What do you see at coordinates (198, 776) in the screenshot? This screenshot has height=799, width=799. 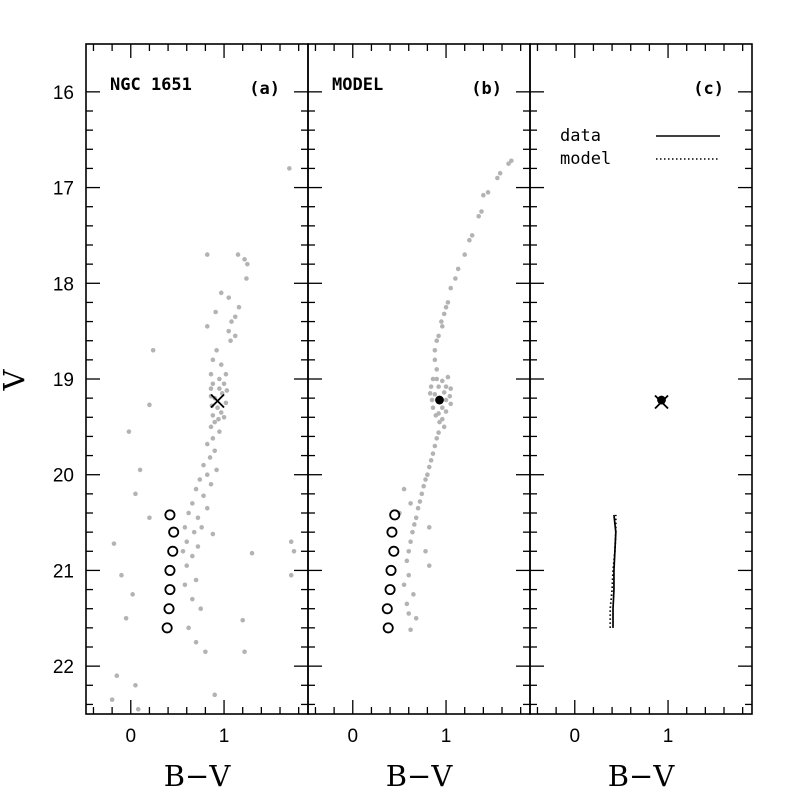 I see `x-axis-label: B−V` at bounding box center [198, 776].